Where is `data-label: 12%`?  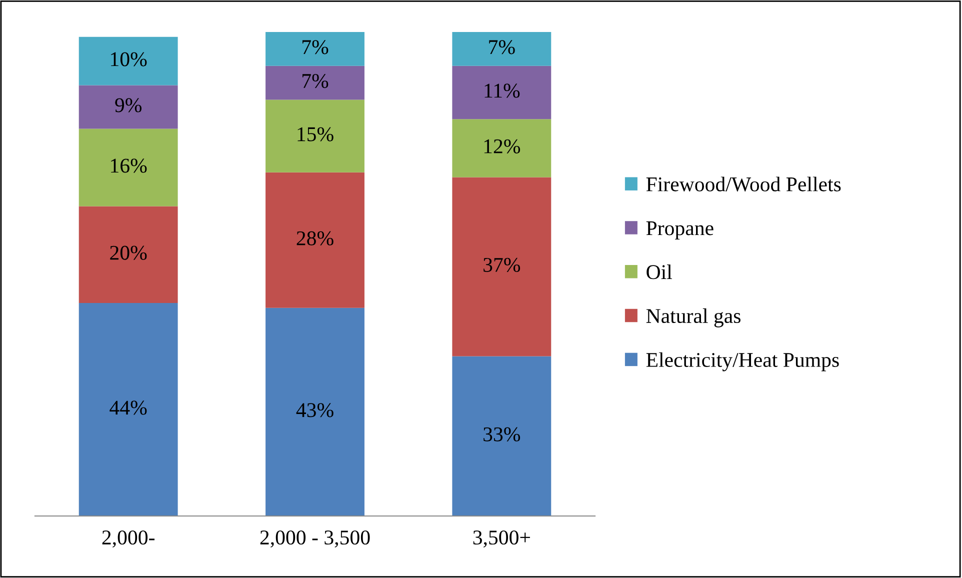 data-label: 12% is located at coordinates (502, 146).